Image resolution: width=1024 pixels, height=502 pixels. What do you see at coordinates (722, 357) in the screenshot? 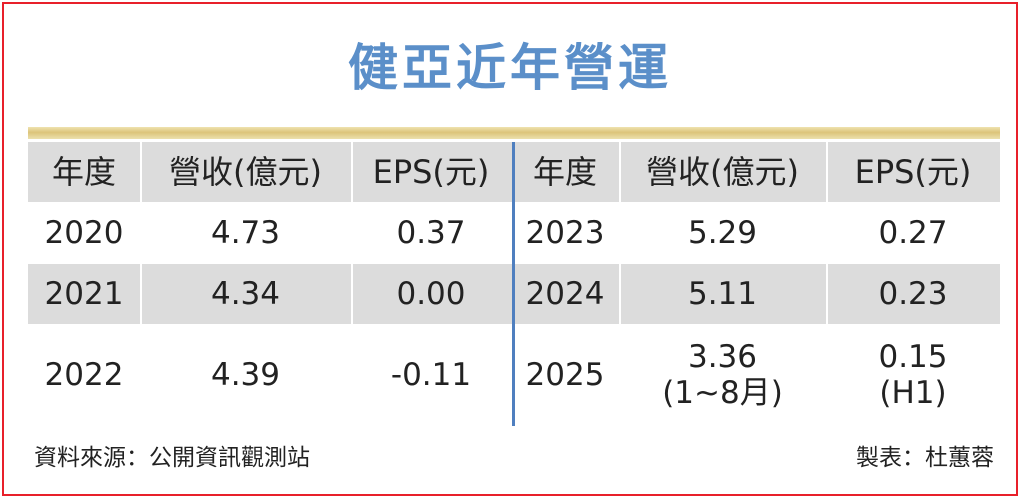
I see `cell-revenue: 3.36` at bounding box center [722, 357].